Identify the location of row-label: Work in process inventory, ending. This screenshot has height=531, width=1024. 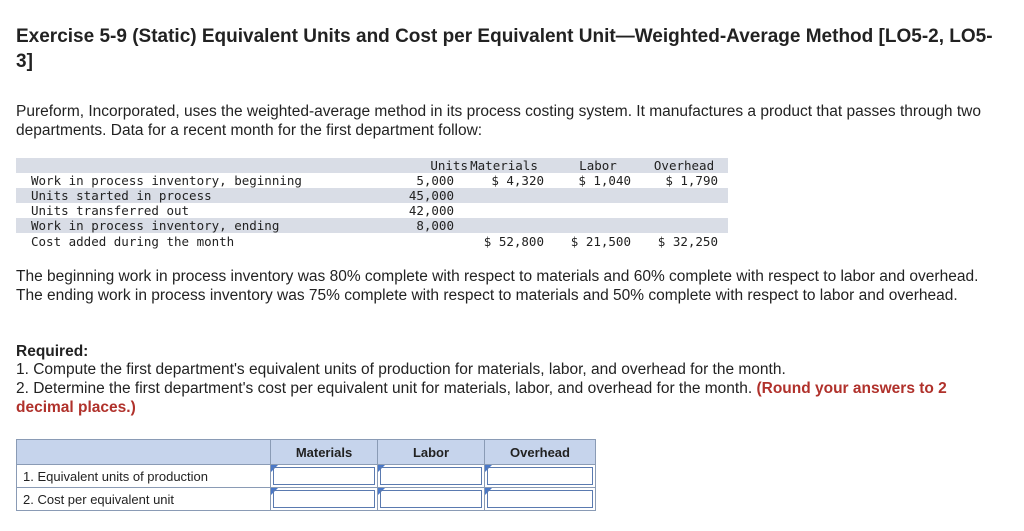
(155, 225).